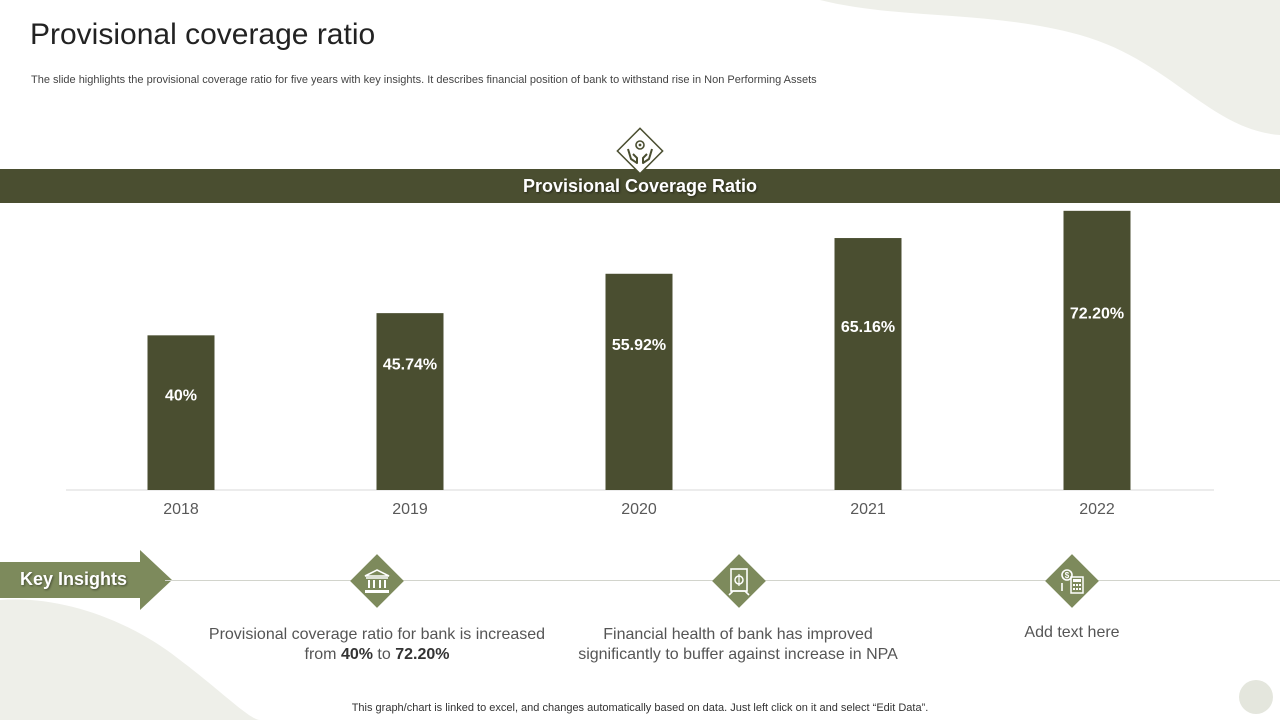  I want to click on bar-2022, so click(1097, 350).